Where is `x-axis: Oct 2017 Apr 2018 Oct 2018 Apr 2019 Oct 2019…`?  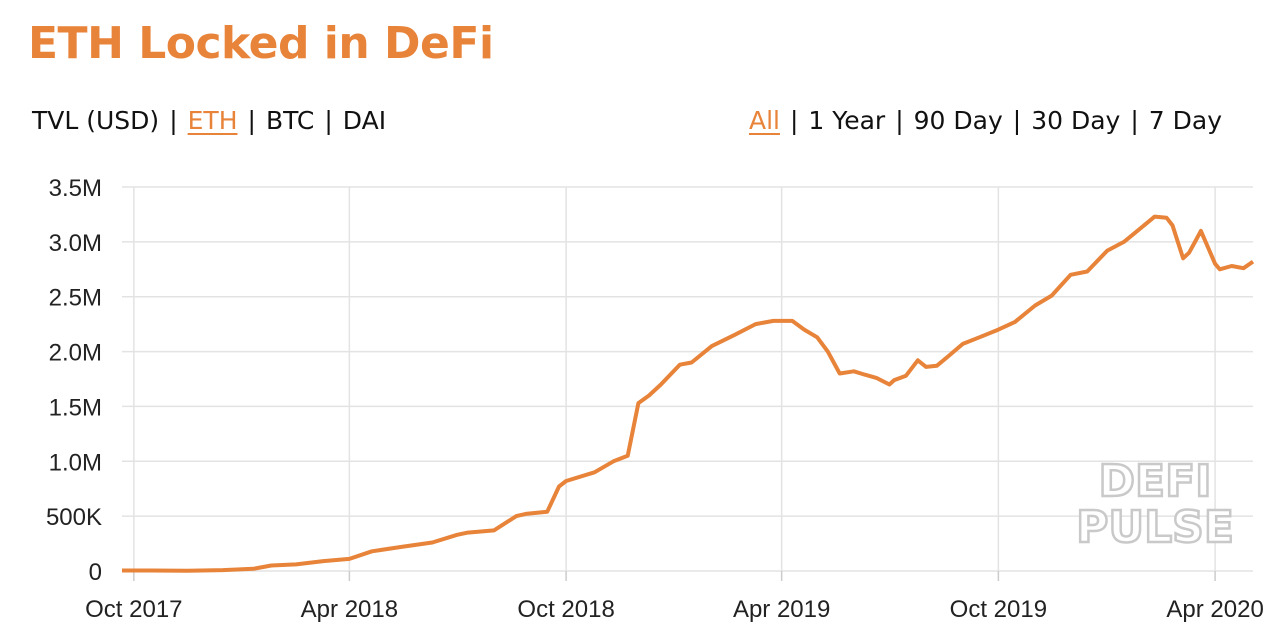
x-axis: Oct 2017 Apr 2018 Oct 2018 Apr 2019 Oct 2019… is located at coordinates (674, 609).